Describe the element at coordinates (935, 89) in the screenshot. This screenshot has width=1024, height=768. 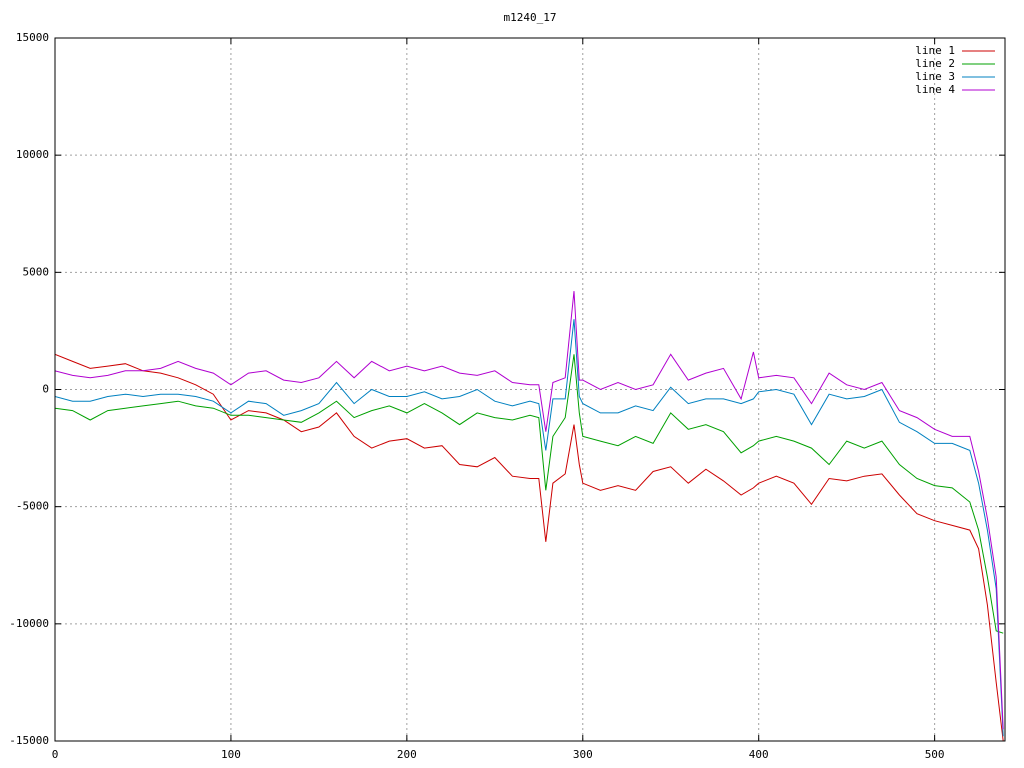
I see `legend-label: line 4` at that location.